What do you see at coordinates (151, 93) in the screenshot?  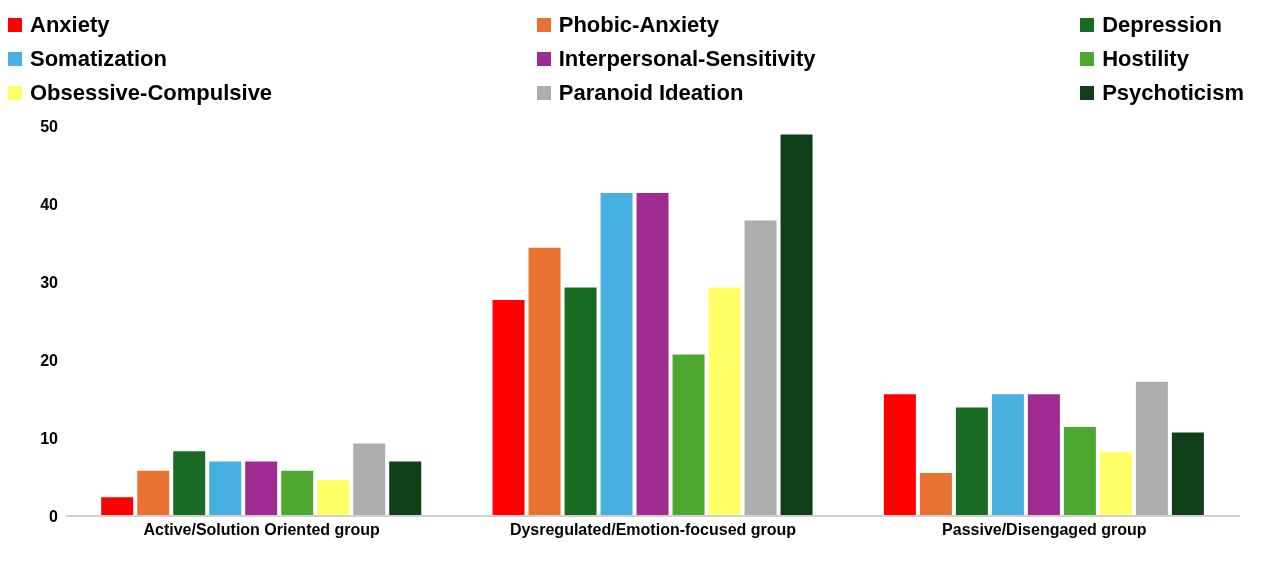 I see `legend-label: Obsessive-Compulsive` at bounding box center [151, 93].